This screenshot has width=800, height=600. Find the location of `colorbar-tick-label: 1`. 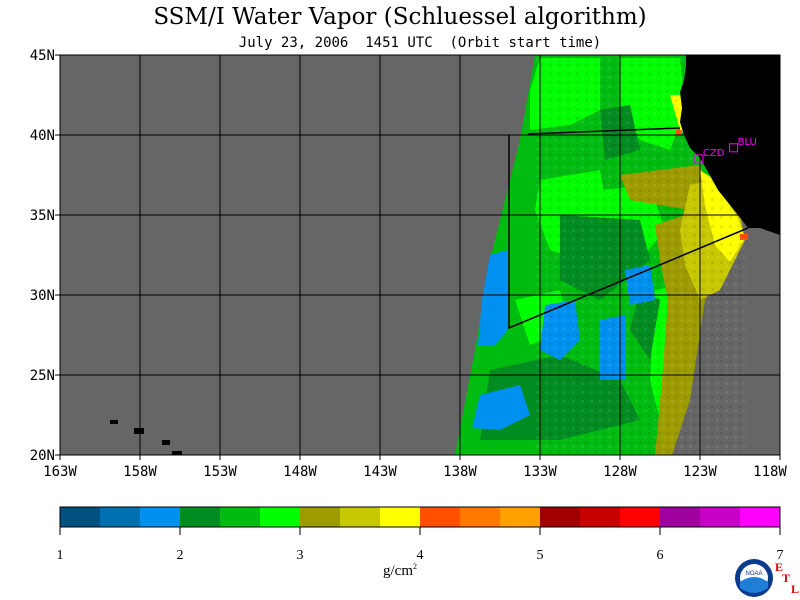

colorbar-tick-label: 1 is located at coordinates (60, 555).